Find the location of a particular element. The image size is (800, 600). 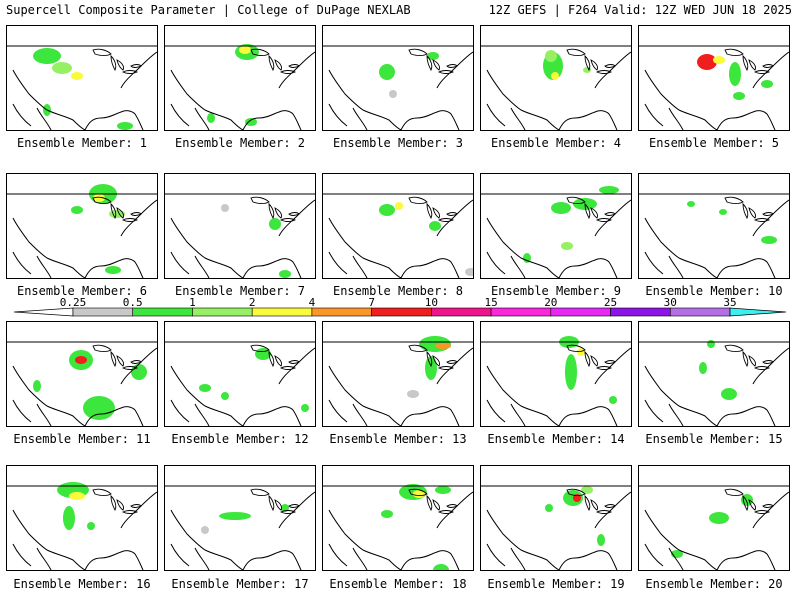

colorbar-tick-label: 10 is located at coordinates (431, 302).